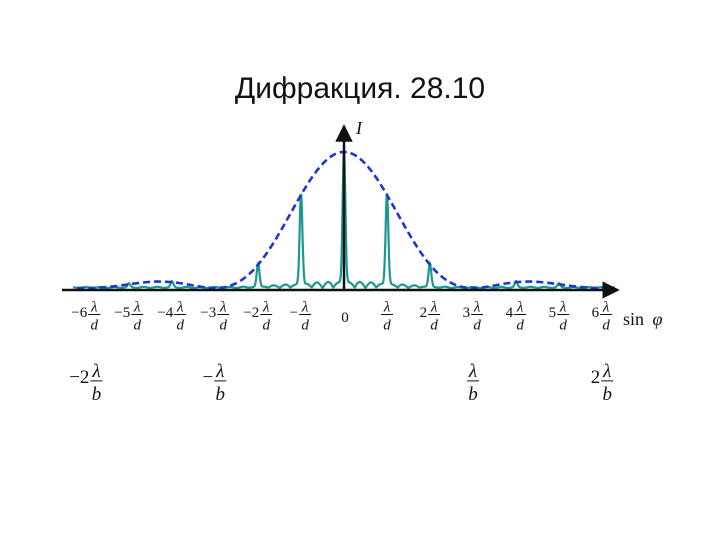 The height and width of the screenshot is (540, 720). Describe the element at coordinates (251, 313) in the screenshot. I see `d-coef: −2` at that location.